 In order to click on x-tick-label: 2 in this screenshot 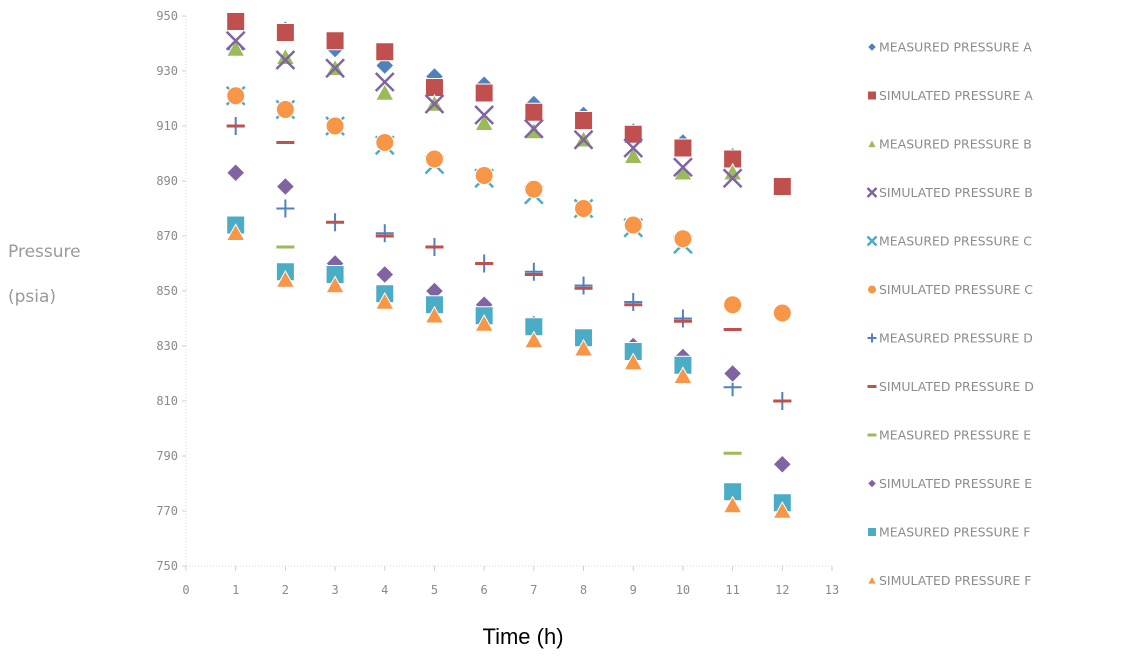, I will do `click(285, 590)`.